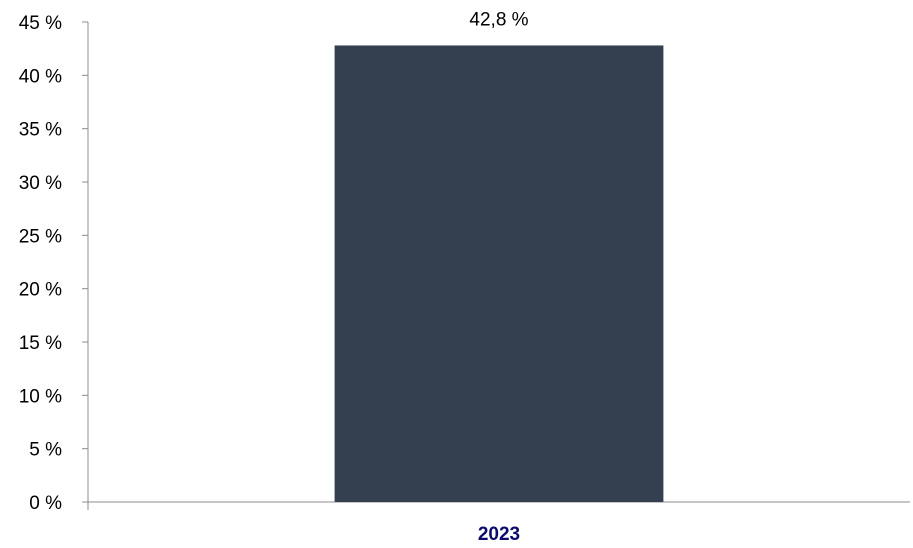 The width and height of the screenshot is (913, 548). Describe the element at coordinates (40, 236) in the screenshot. I see `y-tick-label: 25 %` at that location.